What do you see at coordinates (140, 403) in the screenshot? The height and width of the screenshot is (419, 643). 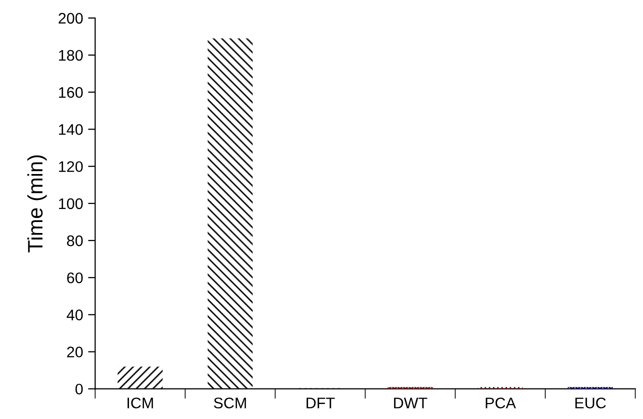 I see `x-tick-label: ICM` at bounding box center [140, 403].